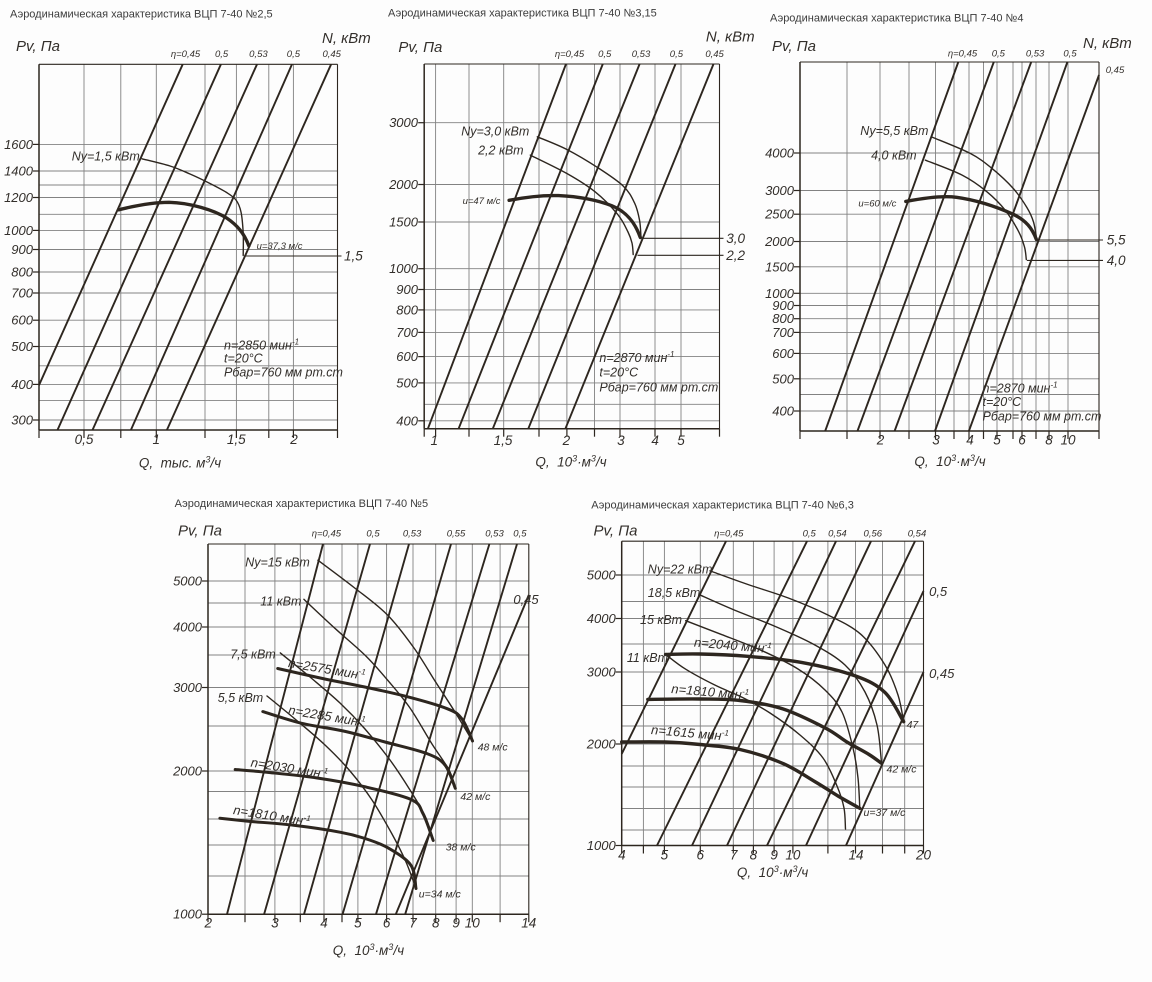 This screenshot has width=1152, height=982. What do you see at coordinates (779, 214) in the screenshot?
I see `svg-text: 2500` at bounding box center [779, 214].